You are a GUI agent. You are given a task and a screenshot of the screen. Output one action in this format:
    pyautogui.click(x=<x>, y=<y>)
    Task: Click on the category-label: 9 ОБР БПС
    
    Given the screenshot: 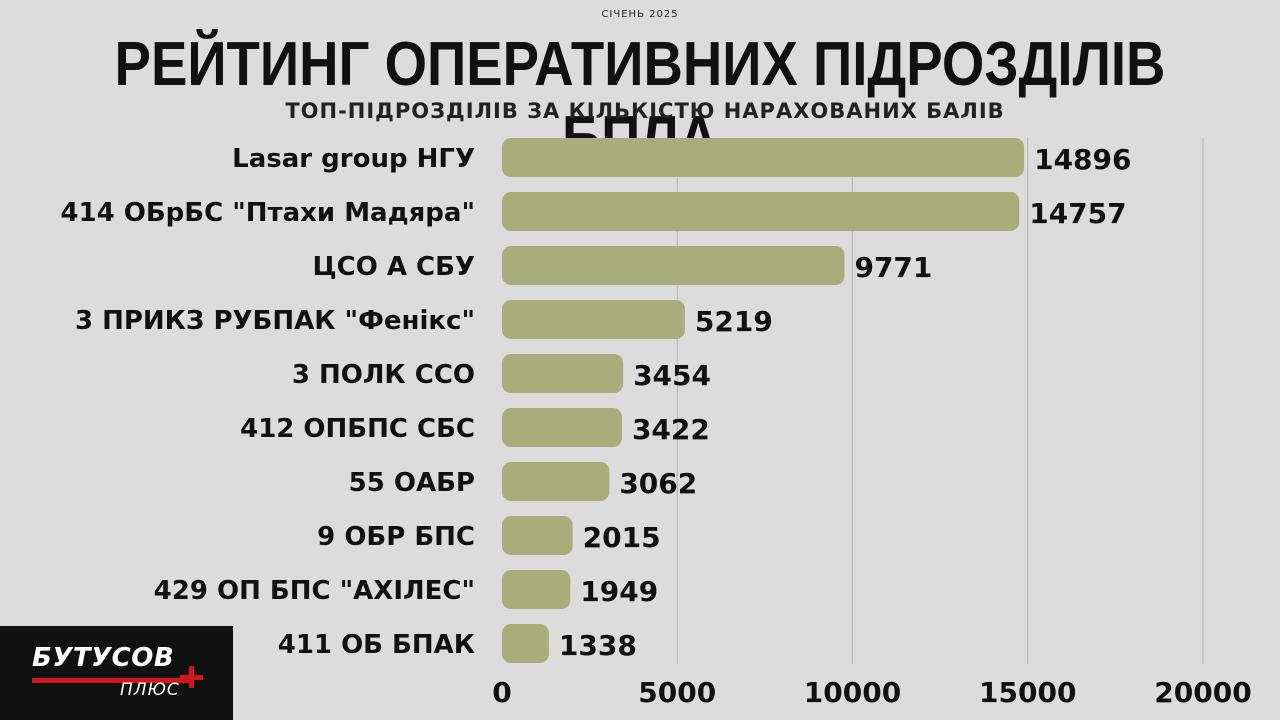 What is the action you would take?
    pyautogui.click(x=396, y=537)
    